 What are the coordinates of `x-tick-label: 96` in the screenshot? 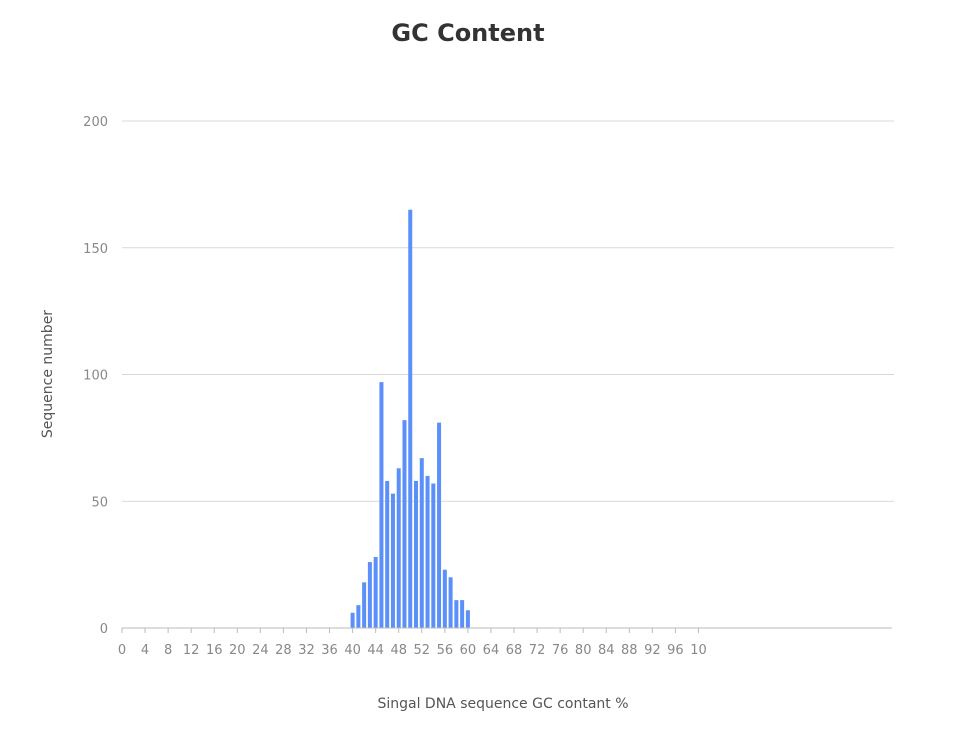 It's located at (675, 650).